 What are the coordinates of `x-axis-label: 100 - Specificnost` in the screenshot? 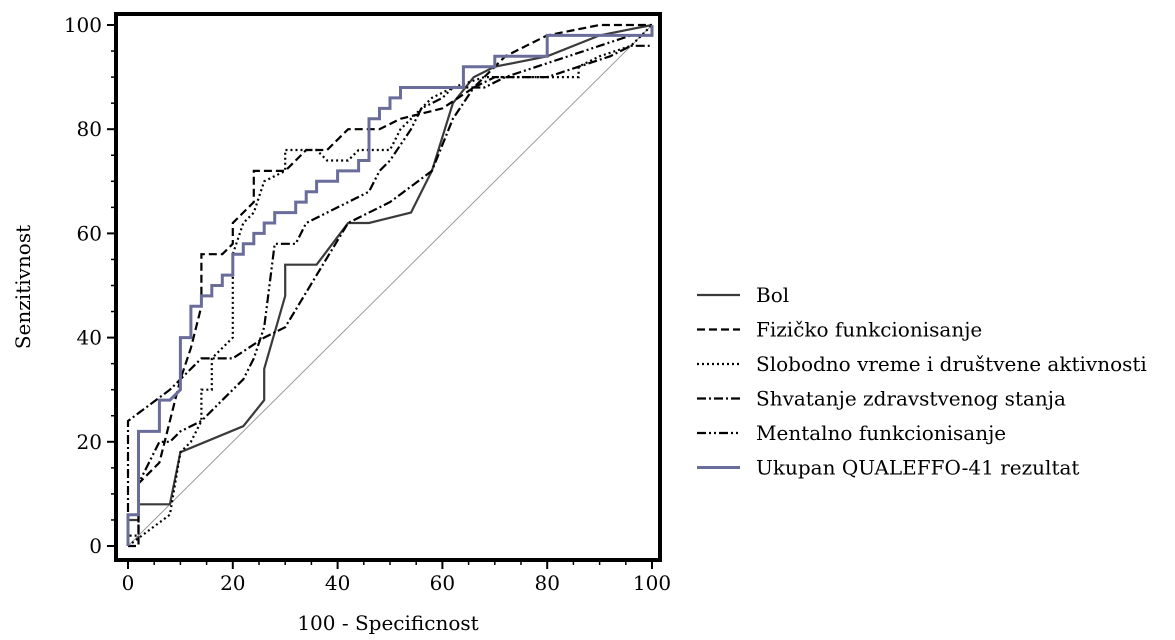 It's located at (387, 623).